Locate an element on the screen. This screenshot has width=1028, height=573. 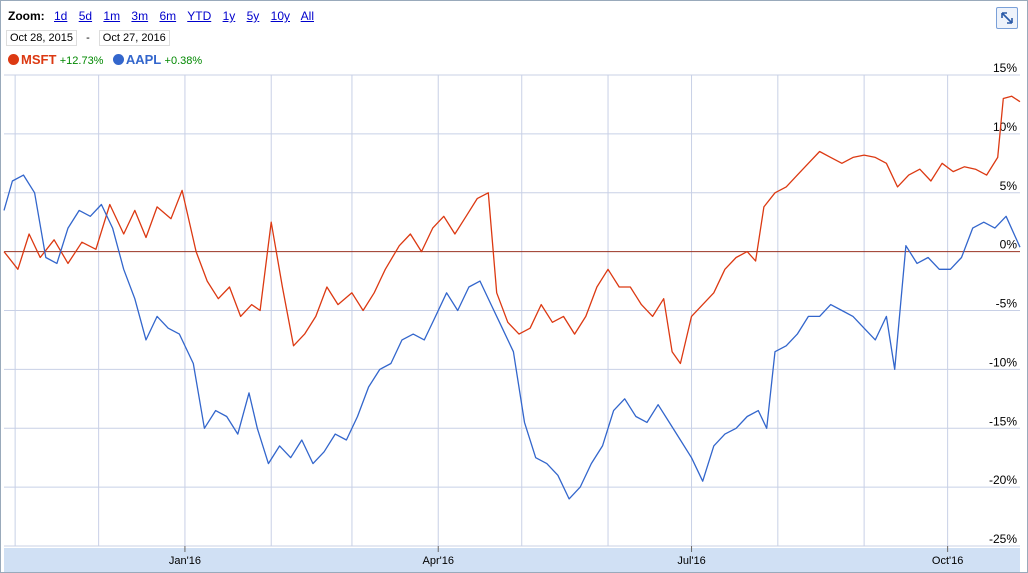
x-tick-label: Jan'16 is located at coordinates (185, 561).